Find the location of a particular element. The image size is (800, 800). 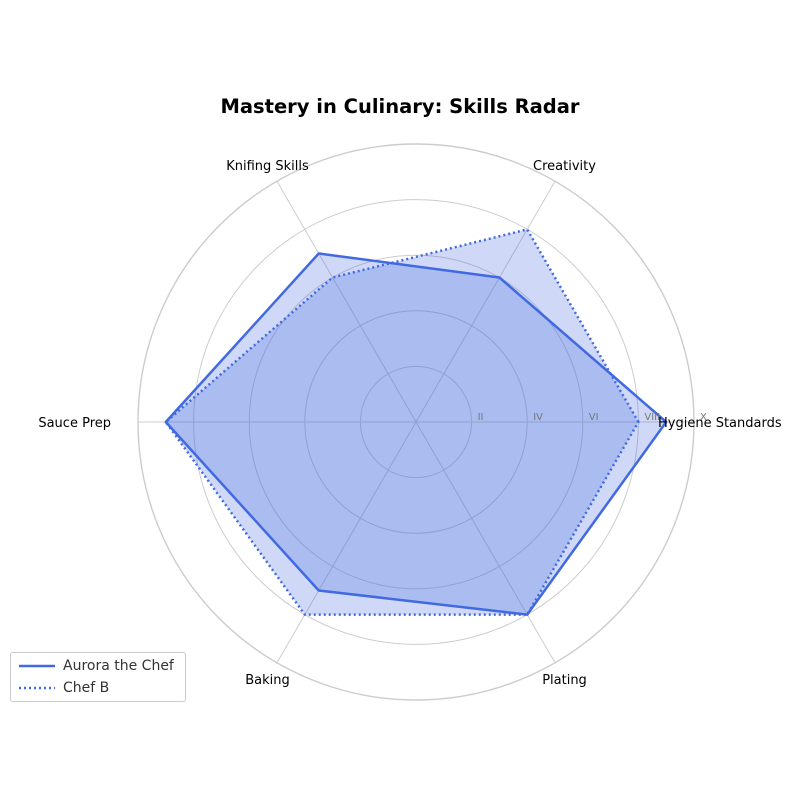

radial-tick-label: IV is located at coordinates (538, 417).